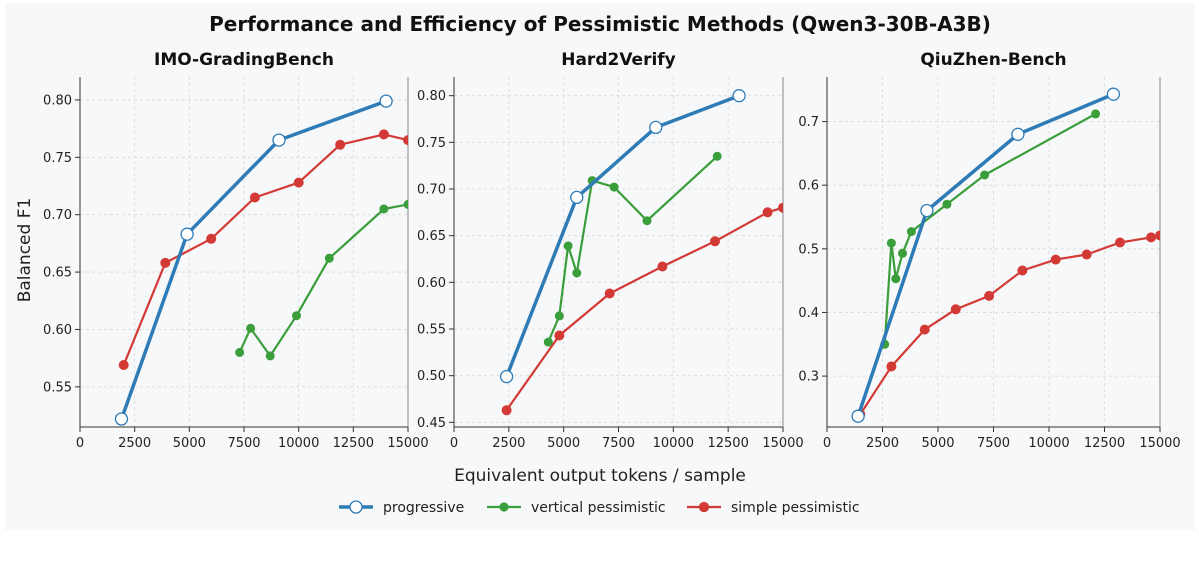  I want to click on legend-label: progressive, so click(423, 508).